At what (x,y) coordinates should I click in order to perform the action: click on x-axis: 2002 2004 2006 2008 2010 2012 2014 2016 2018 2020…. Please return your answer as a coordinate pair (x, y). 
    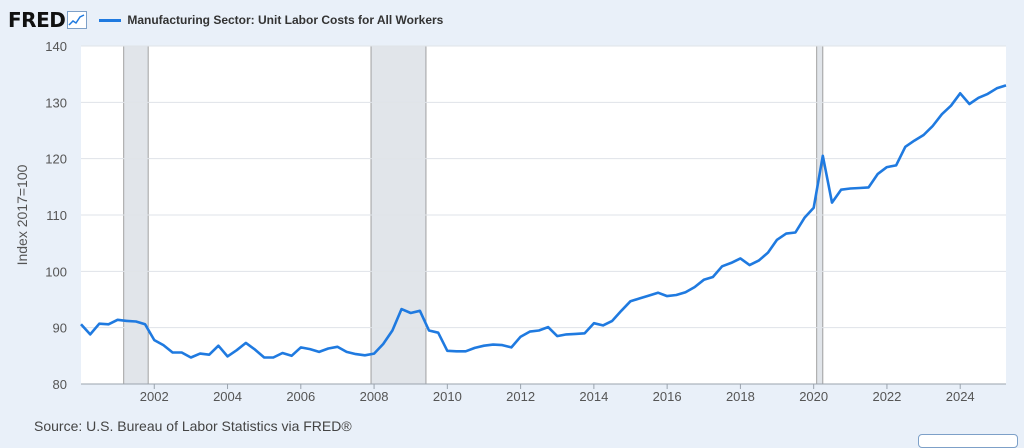
    Looking at the image, I should click on (543, 393).